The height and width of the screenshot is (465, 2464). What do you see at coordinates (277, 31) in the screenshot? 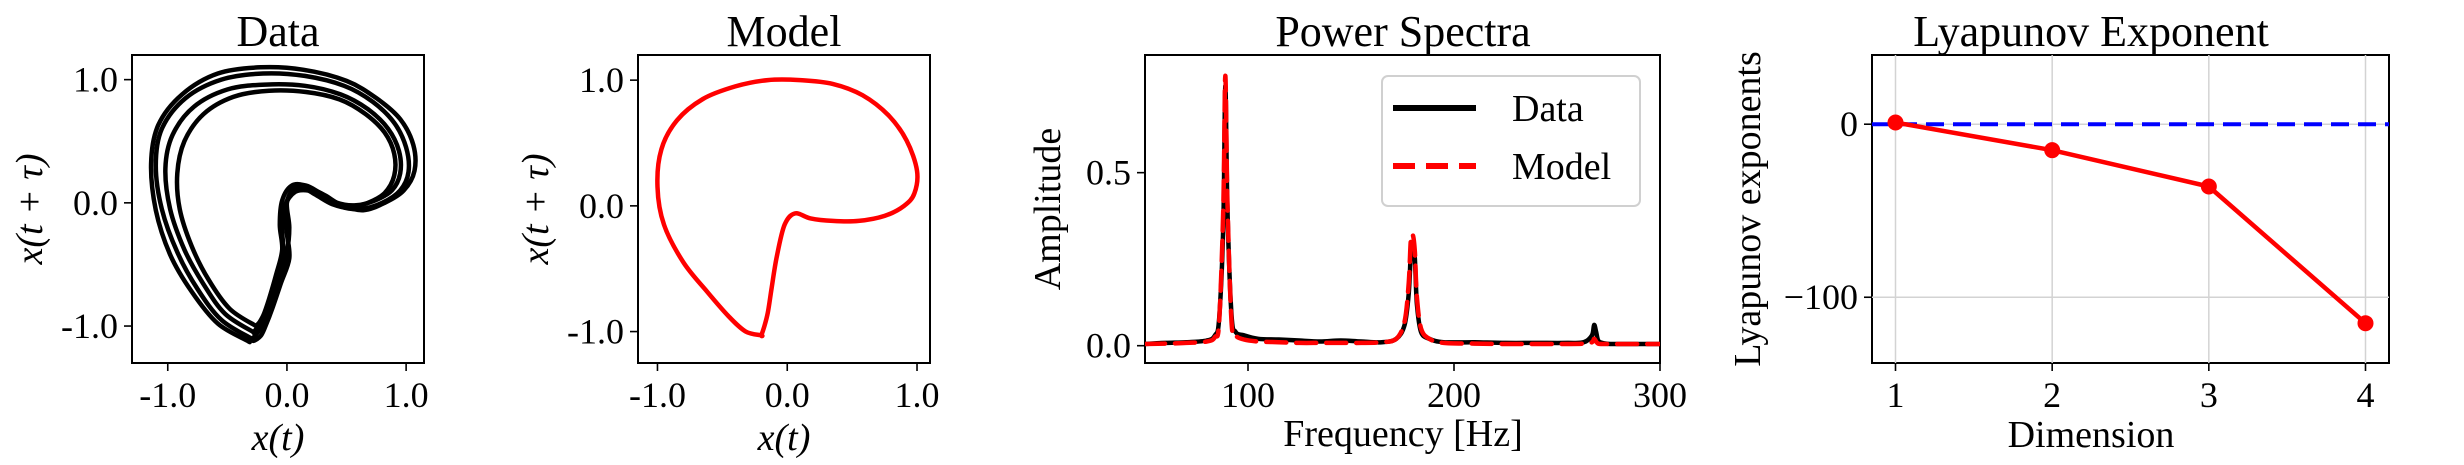
I see `panel-title: Data` at bounding box center [277, 31].